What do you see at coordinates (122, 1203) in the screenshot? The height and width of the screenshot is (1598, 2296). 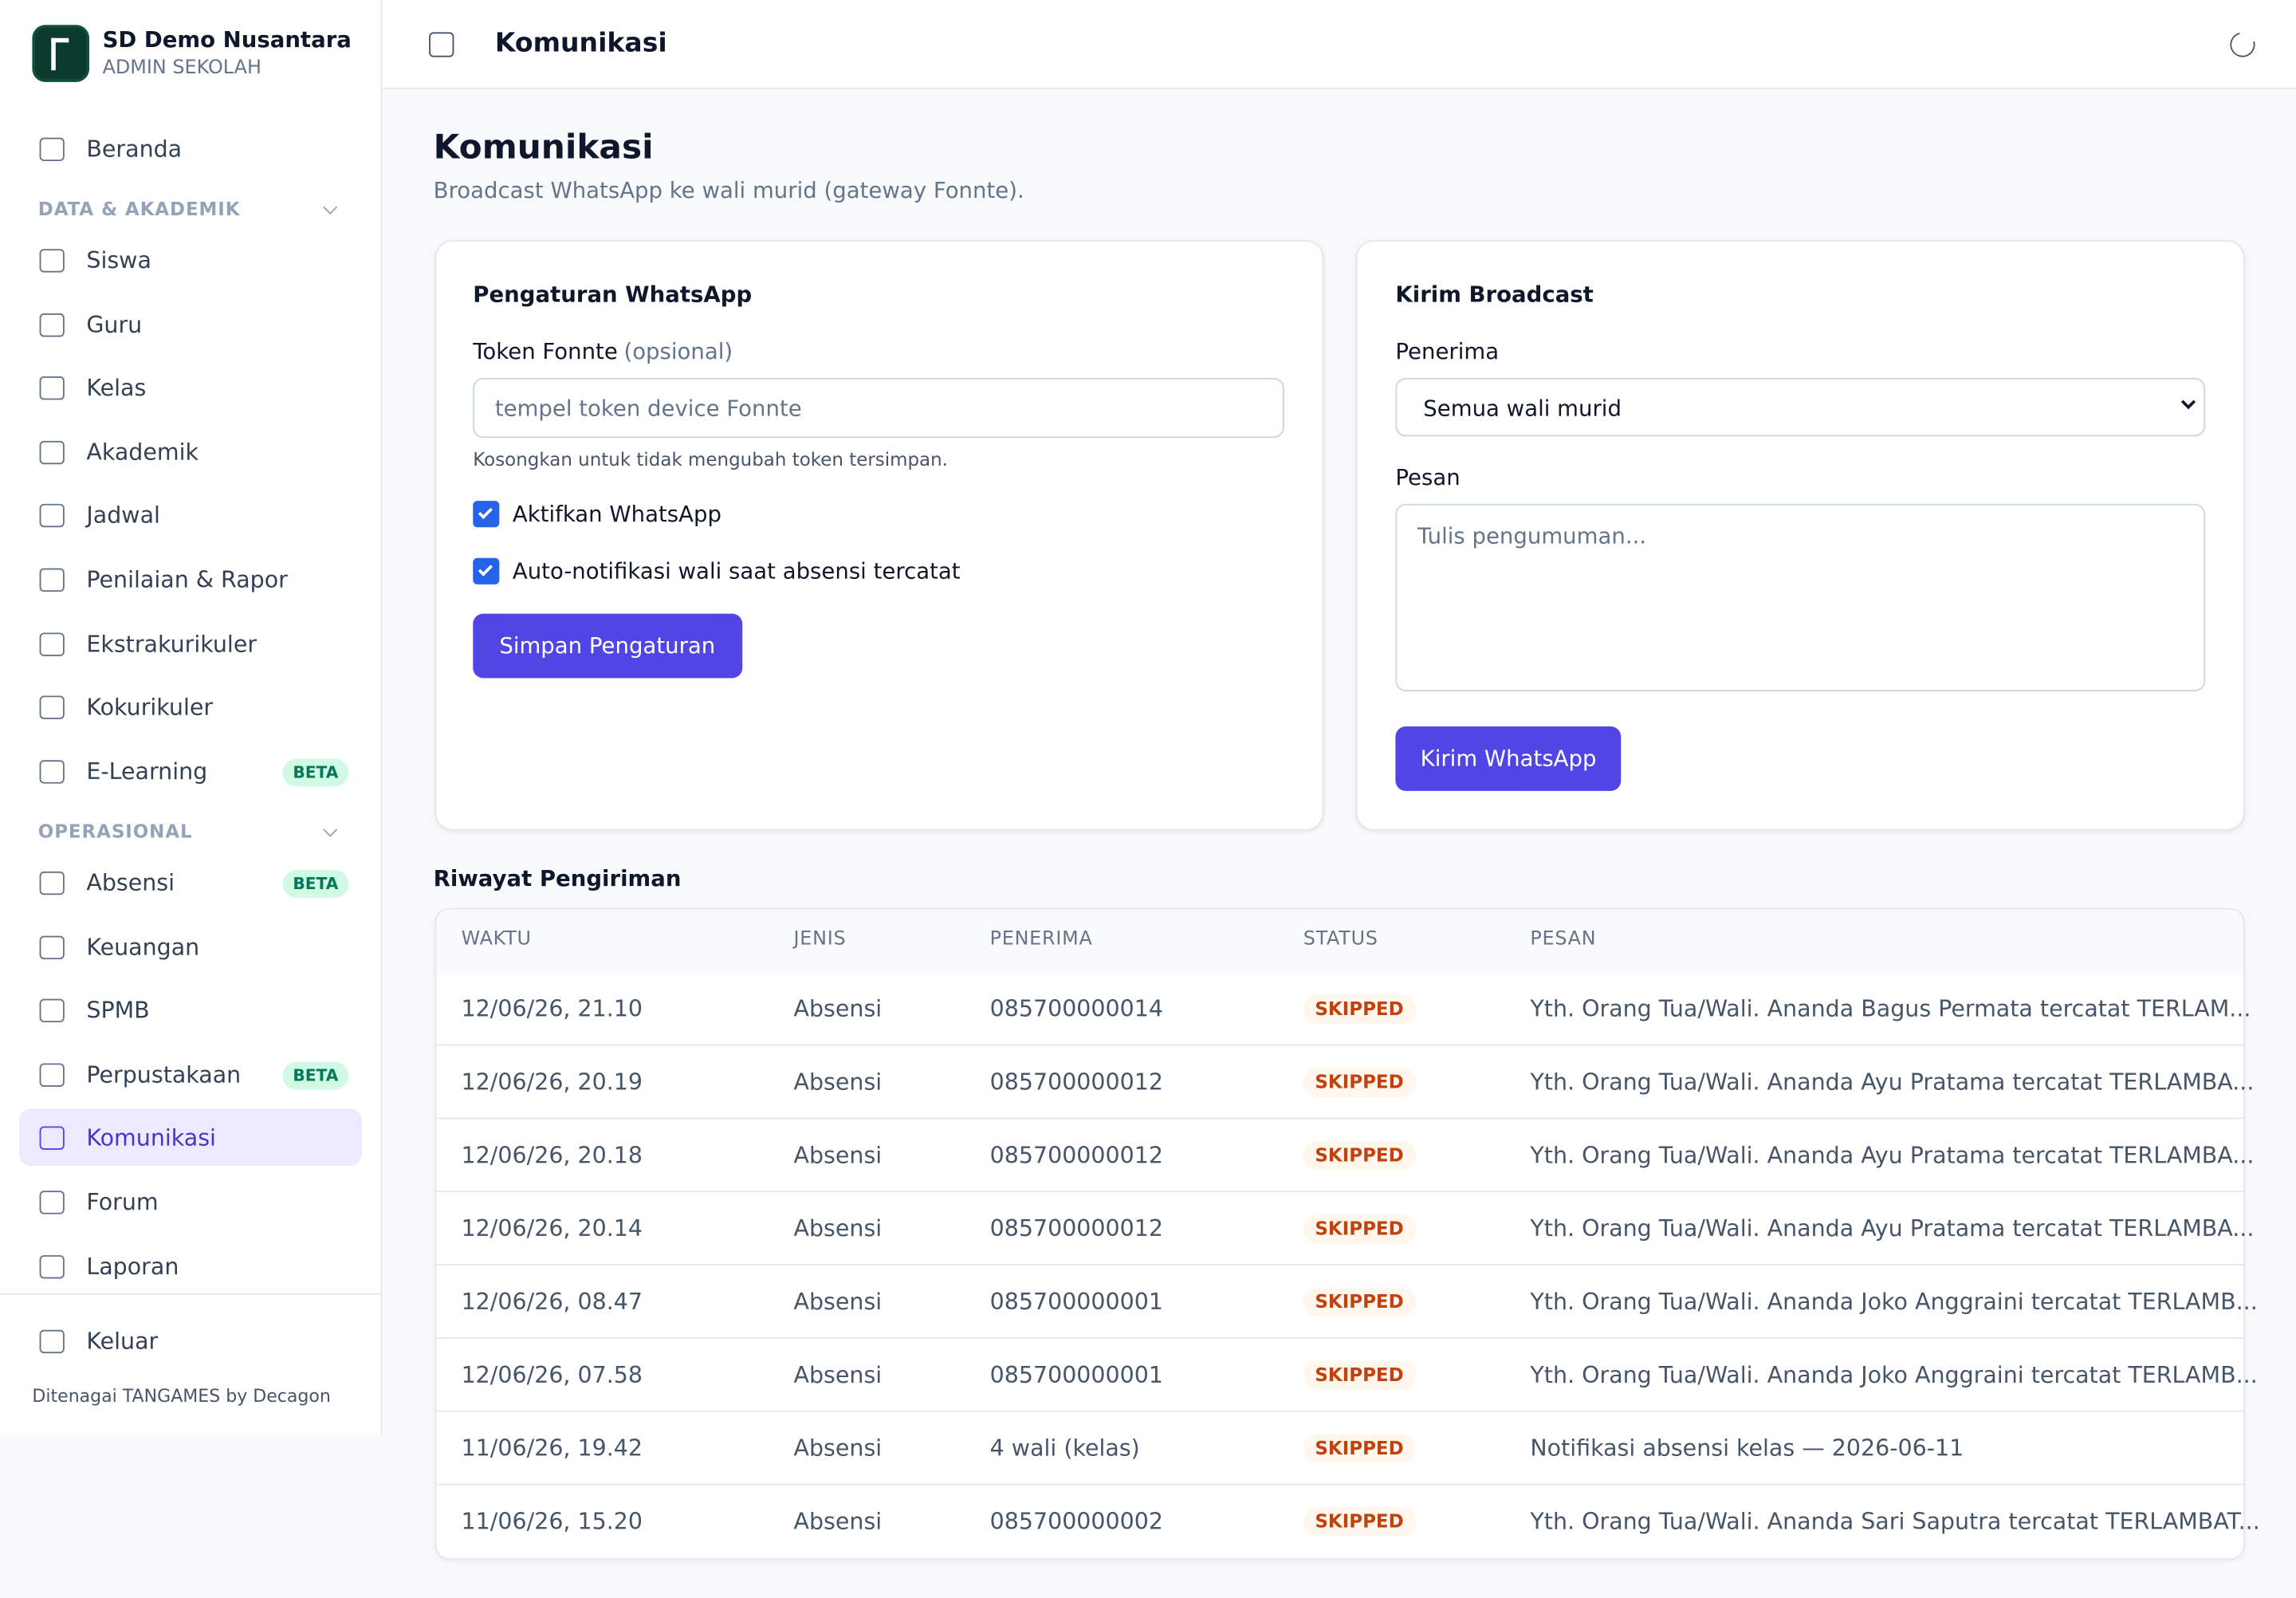 I see `nav-item: Forum` at bounding box center [122, 1203].